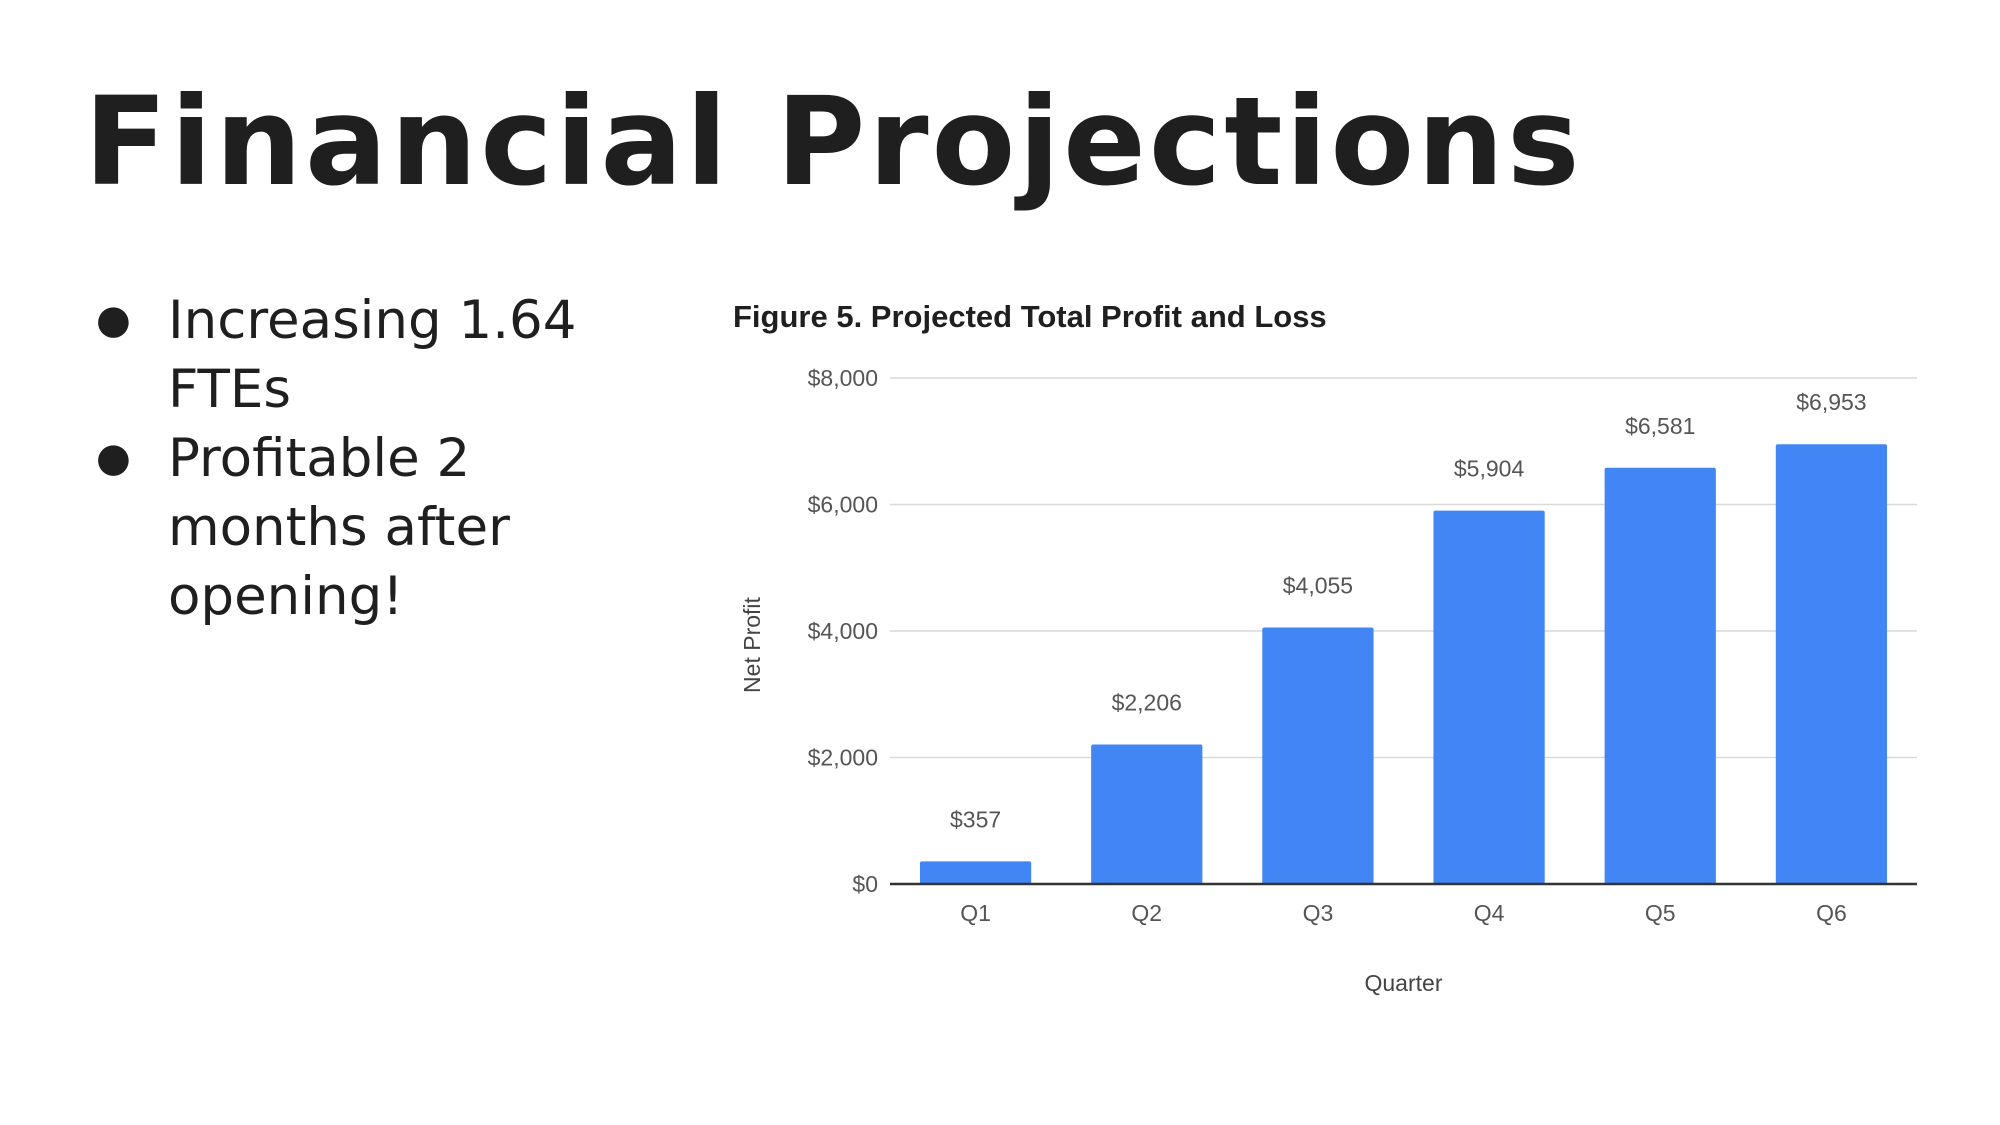 The height and width of the screenshot is (1125, 2000). What do you see at coordinates (843, 378) in the screenshot?
I see `y-tick-label: $8,000` at bounding box center [843, 378].